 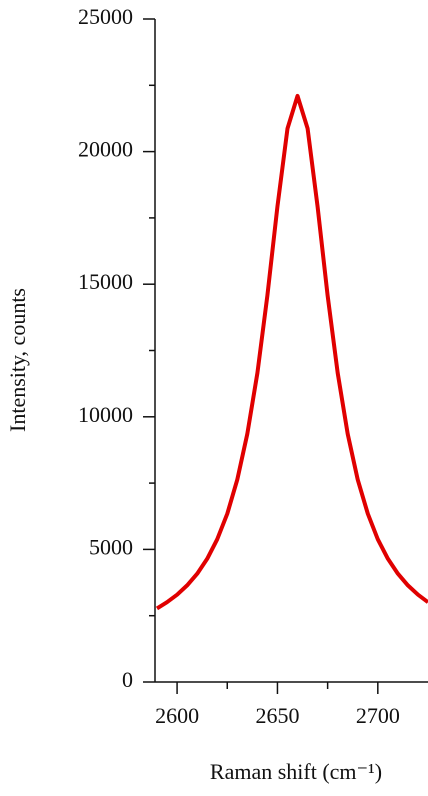 I want to click on x-axis-title: Raman shift (cm⁻¹), so click(x=296, y=771).